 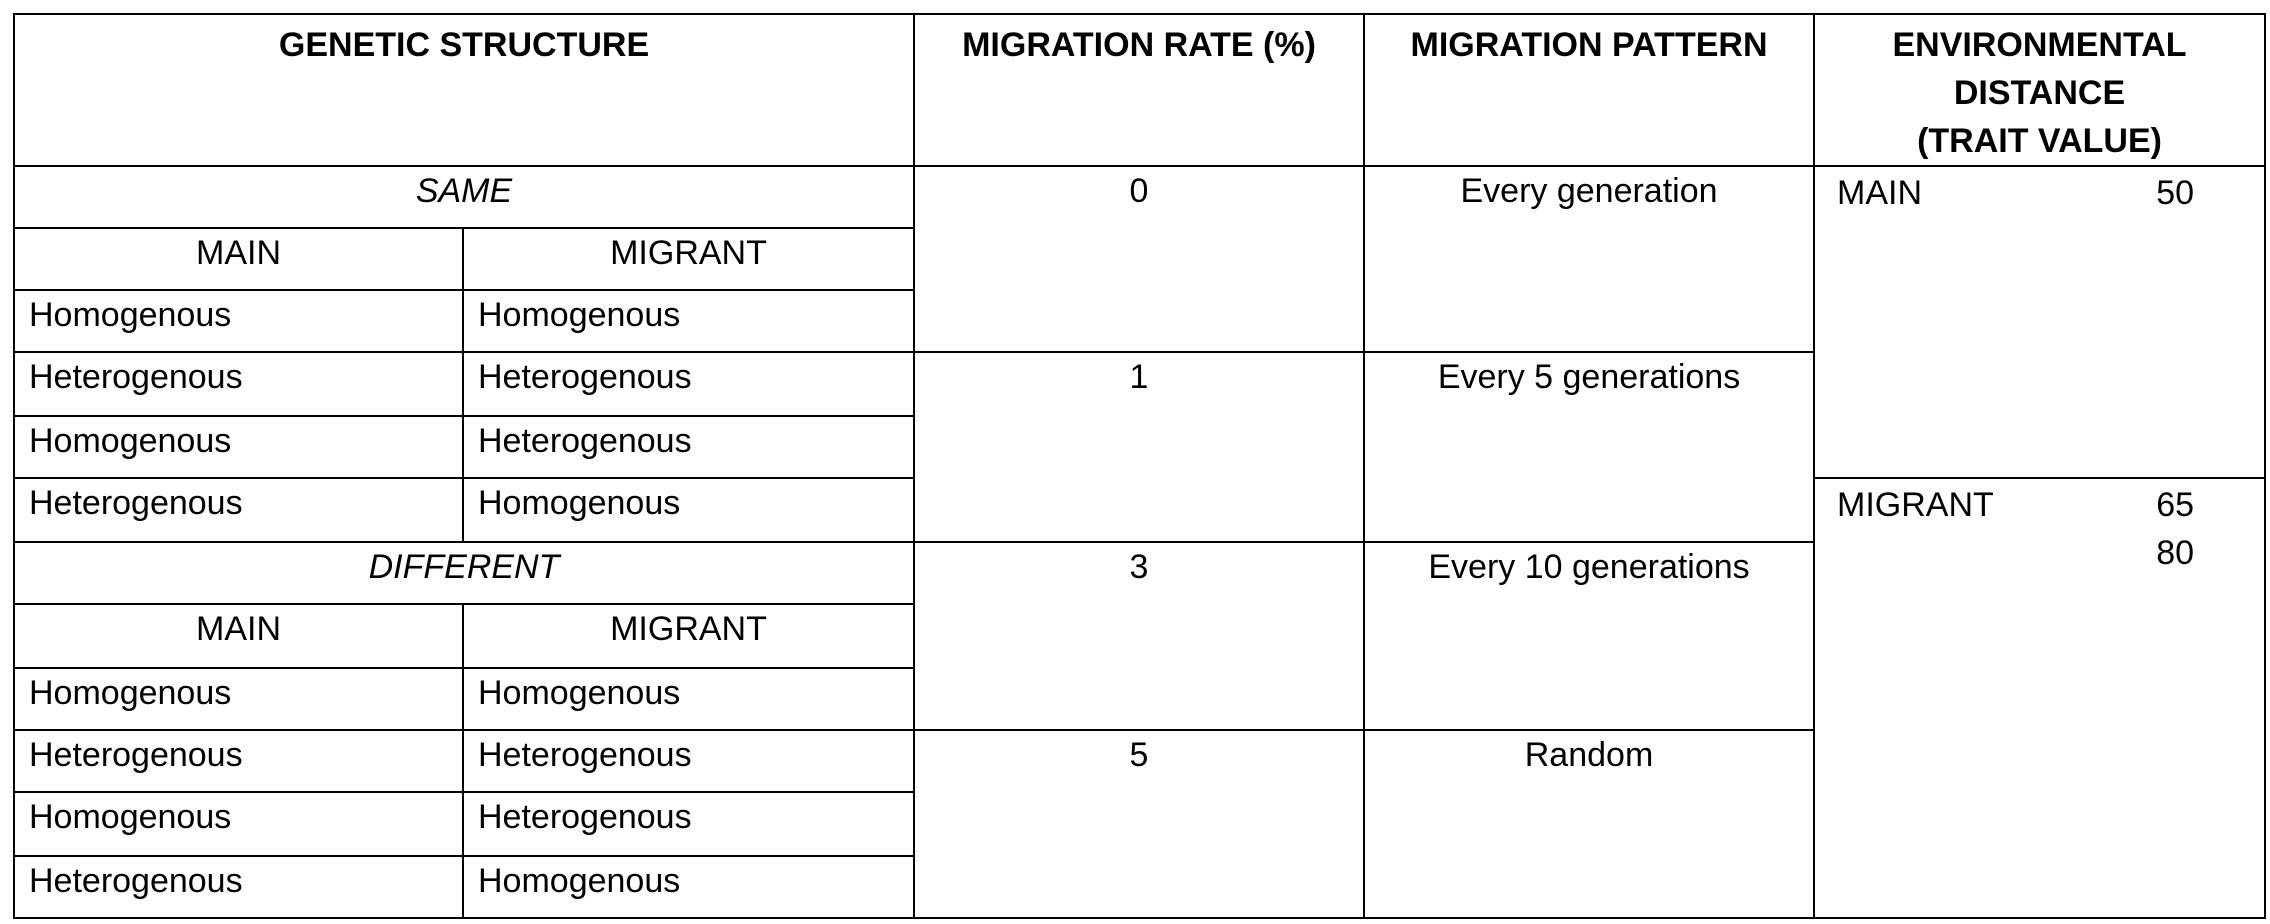 What do you see at coordinates (2040, 322) in the screenshot?
I see `env-main-cell: MAIN 50` at bounding box center [2040, 322].